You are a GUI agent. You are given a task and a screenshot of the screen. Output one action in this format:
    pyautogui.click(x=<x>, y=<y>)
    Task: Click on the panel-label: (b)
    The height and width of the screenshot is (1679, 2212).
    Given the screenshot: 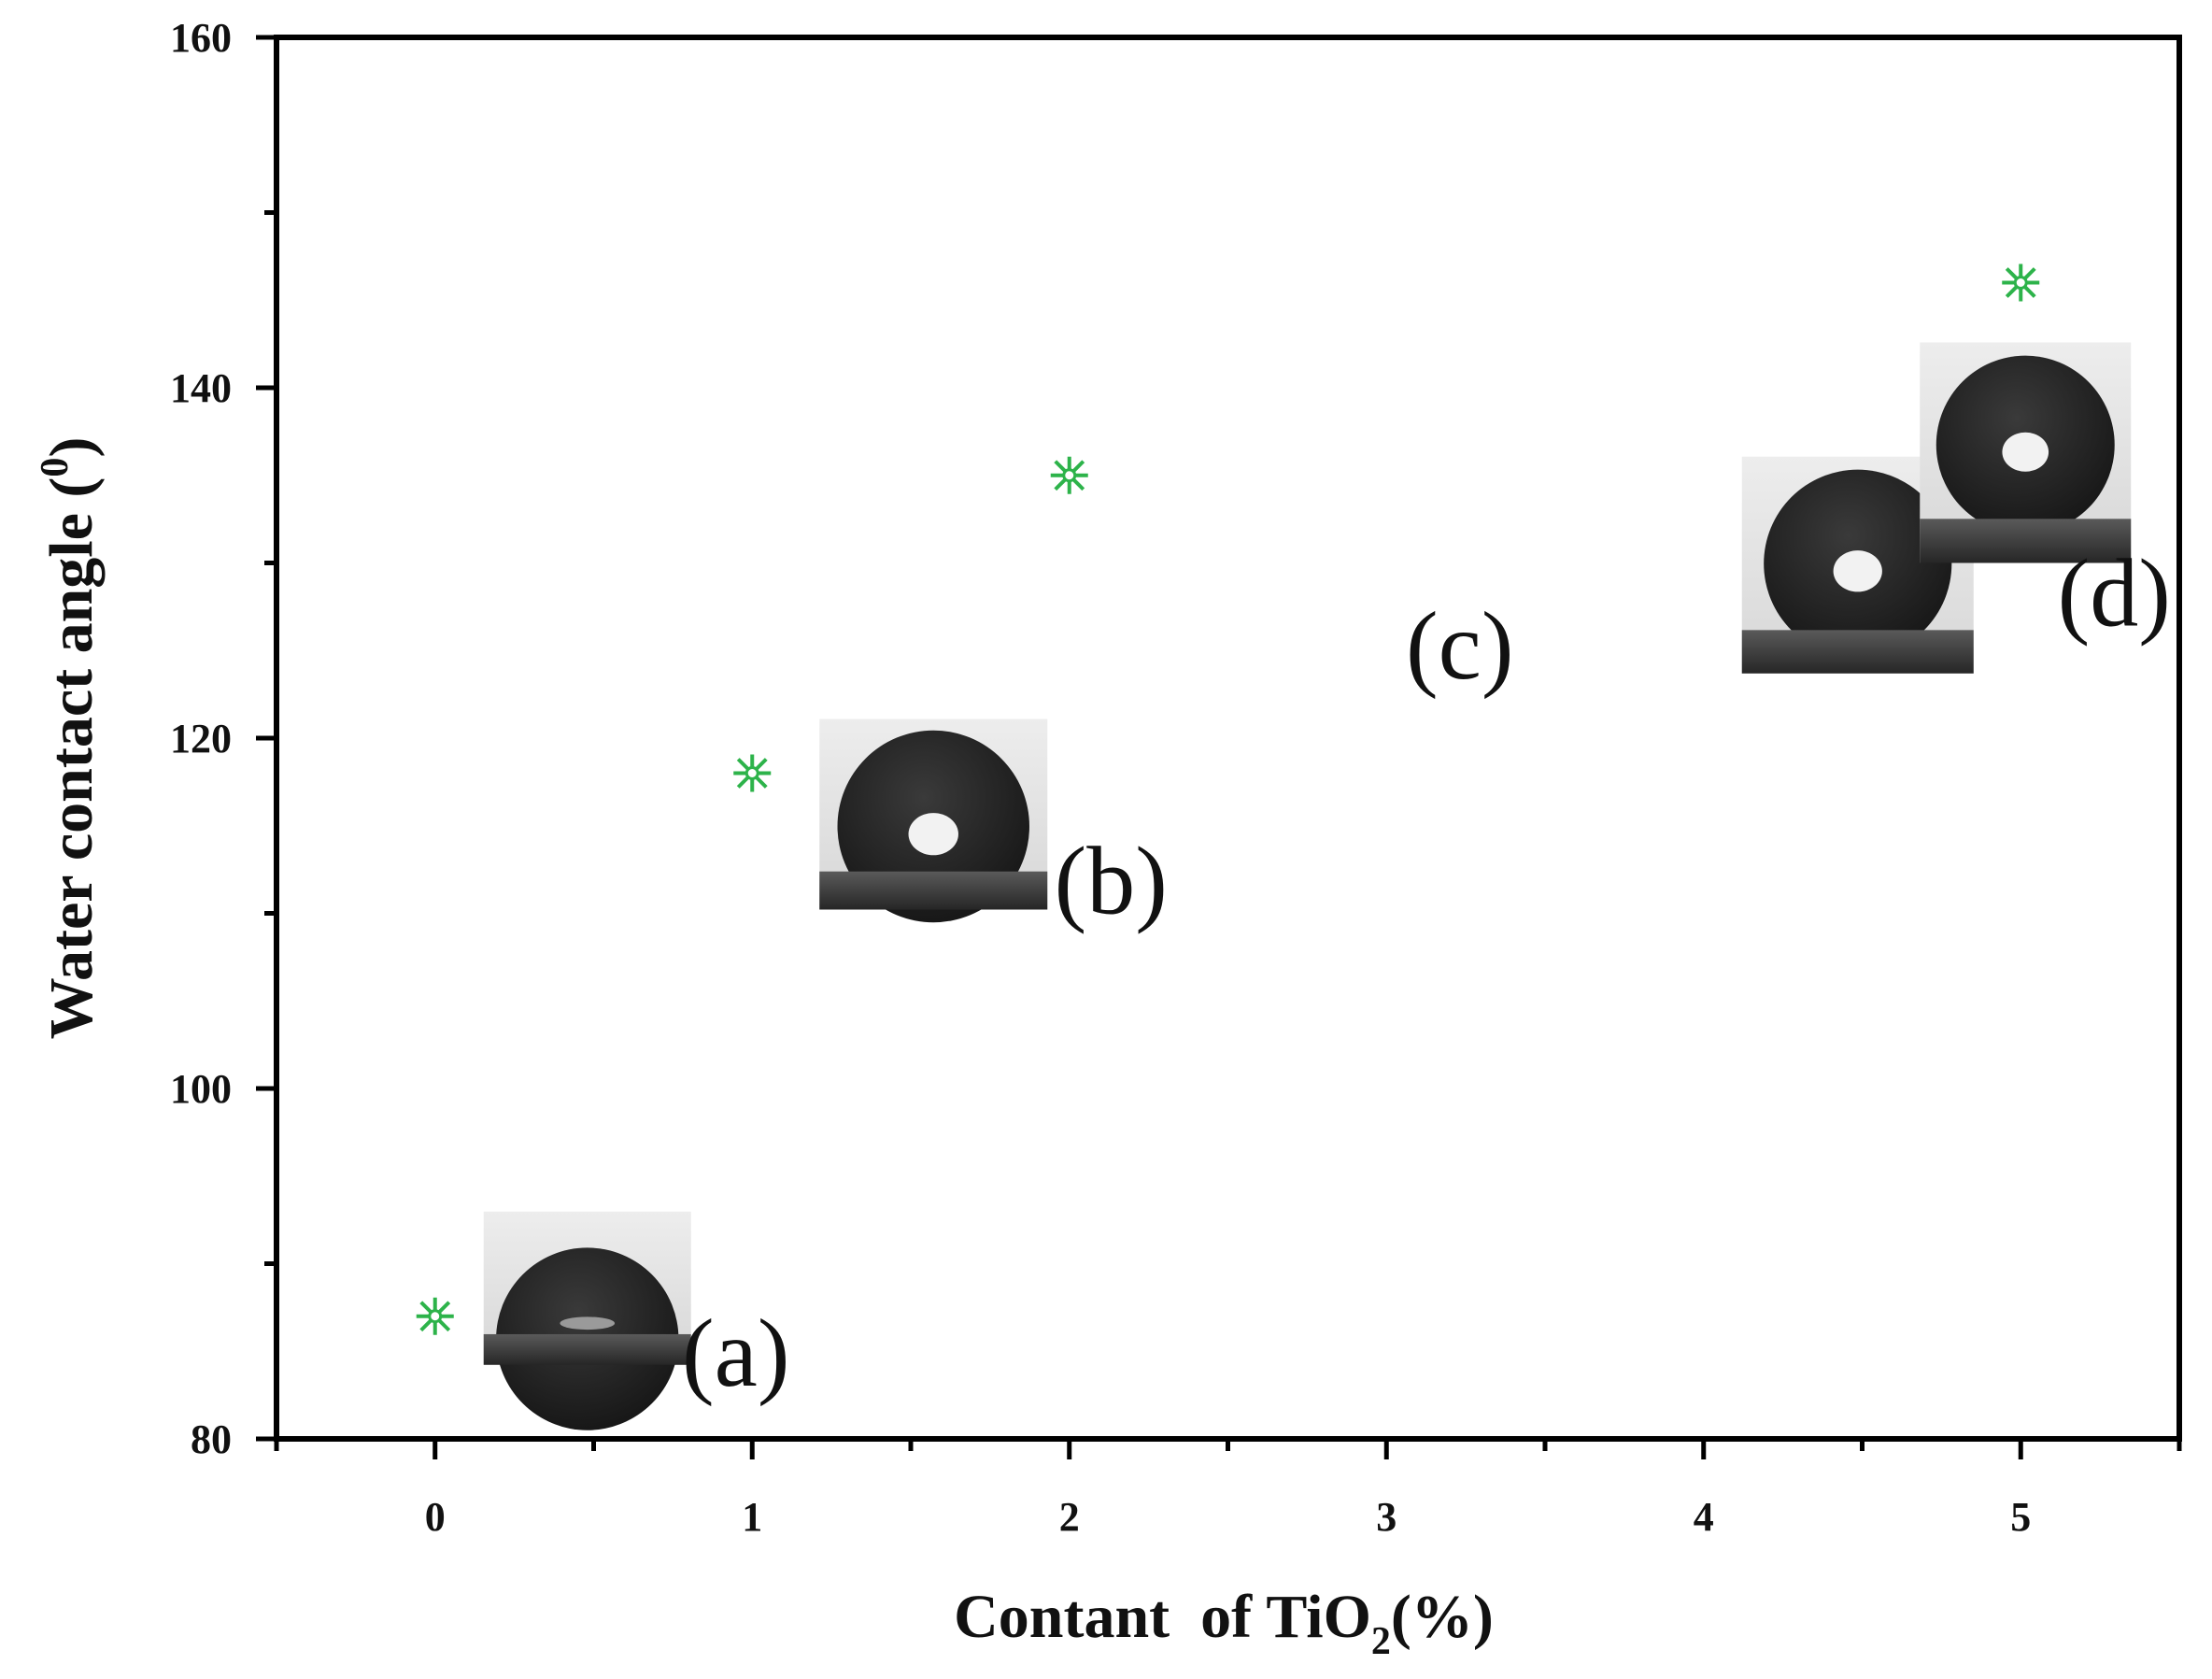 What is the action you would take?
    pyautogui.click(x=1111, y=881)
    